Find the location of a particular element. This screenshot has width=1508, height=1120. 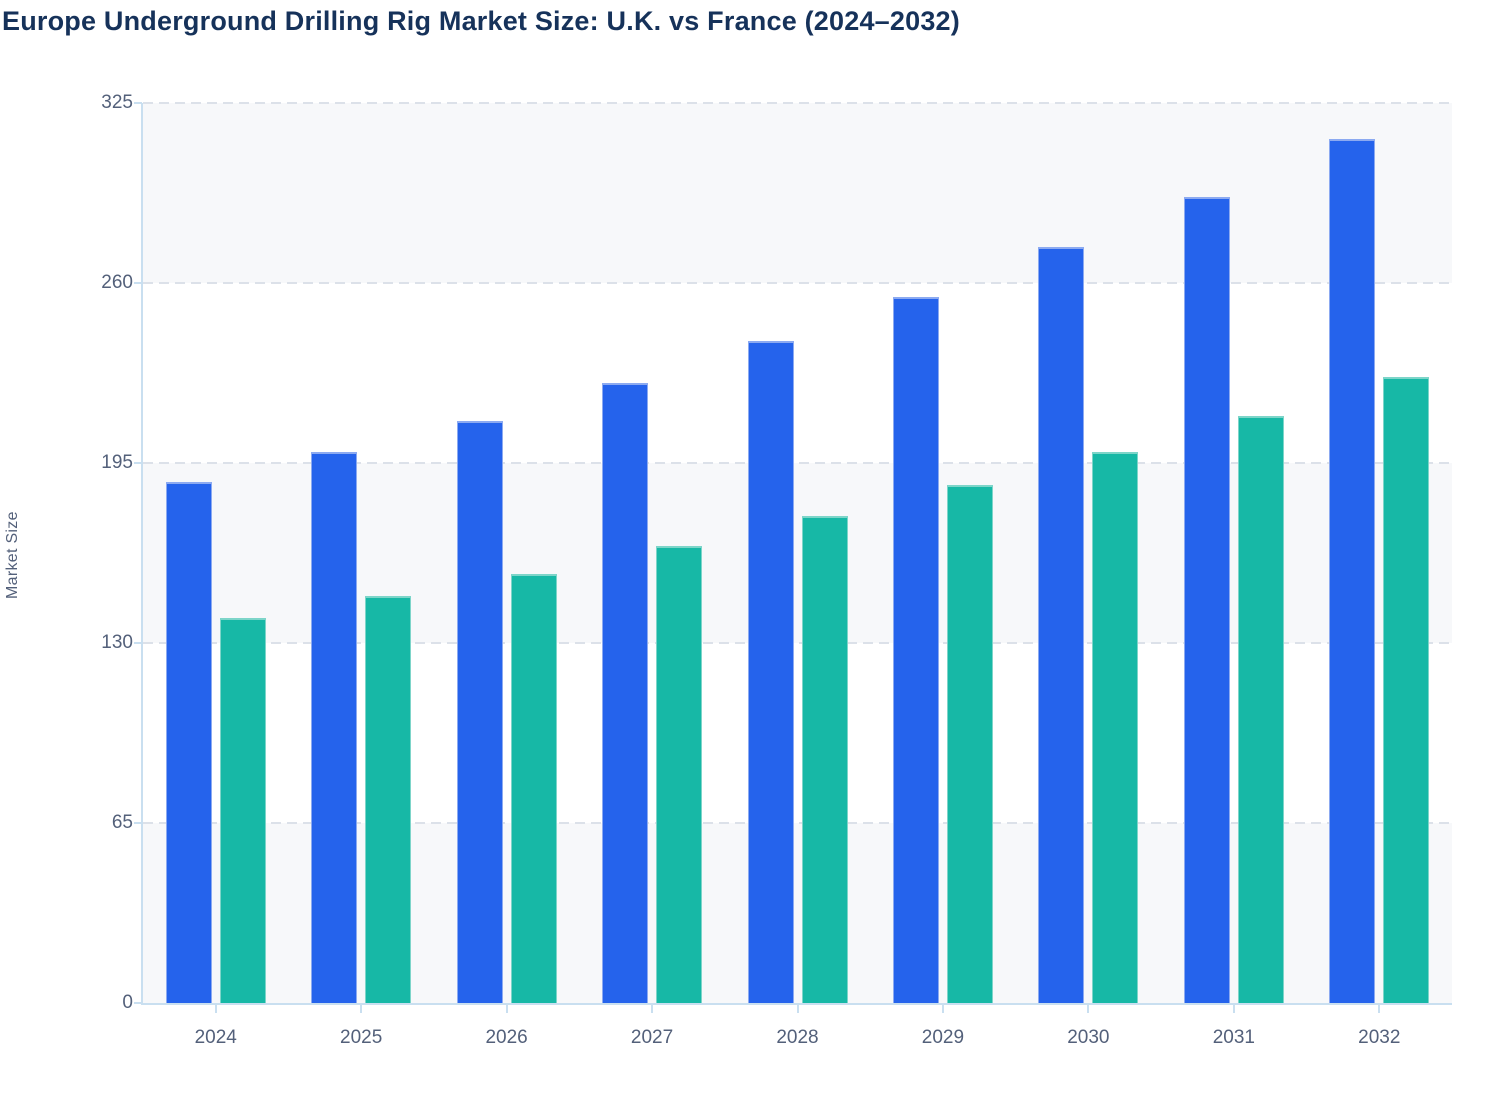

bar-france-2027 is located at coordinates (679, 774).